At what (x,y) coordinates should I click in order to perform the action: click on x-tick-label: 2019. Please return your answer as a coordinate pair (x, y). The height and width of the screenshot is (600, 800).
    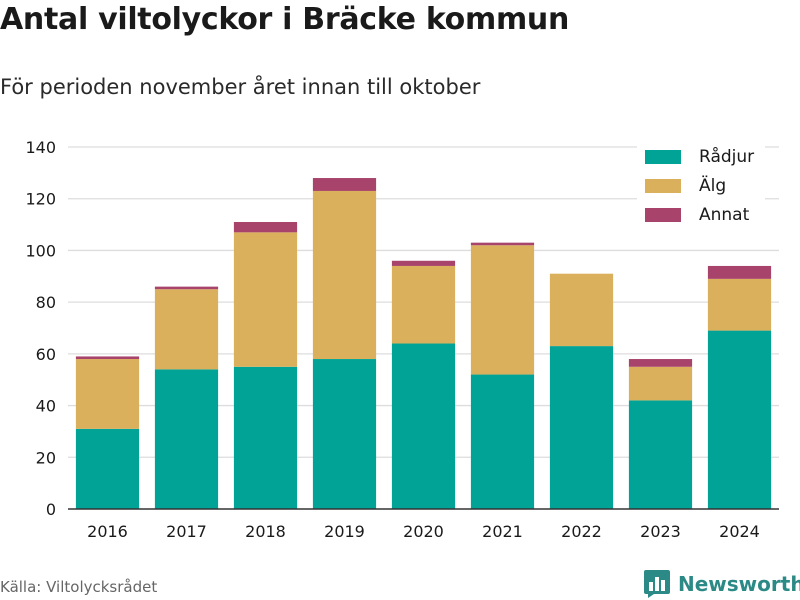
    Looking at the image, I should click on (344, 531).